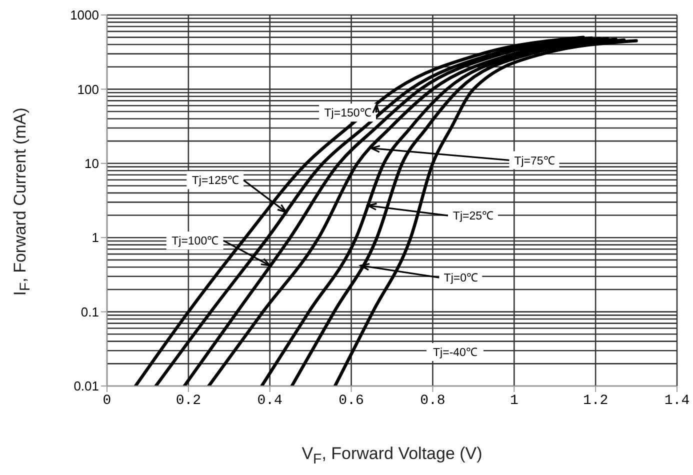 Image resolution: width=693 pixels, height=475 pixels. What do you see at coordinates (473, 216) in the screenshot?
I see `annotation: Tj=25℃` at bounding box center [473, 216].